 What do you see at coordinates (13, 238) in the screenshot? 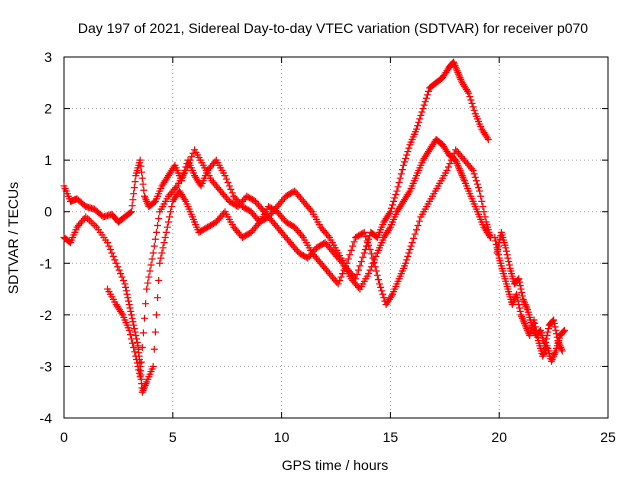
I see `y-axis-label: SDTVAR / TECUs` at bounding box center [13, 238].